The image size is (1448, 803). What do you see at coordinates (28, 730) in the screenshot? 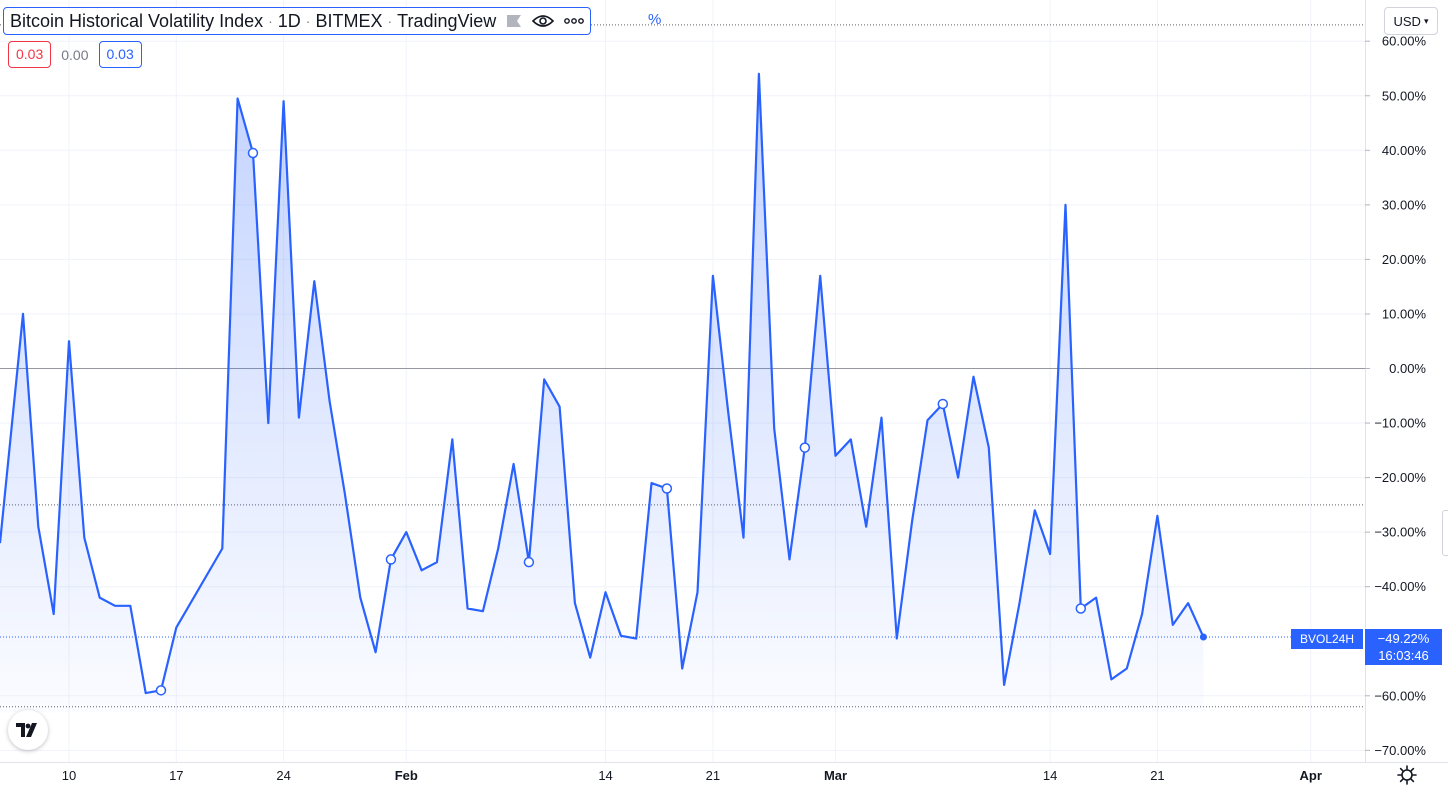
I see `tradingview-logo-icon` at bounding box center [28, 730].